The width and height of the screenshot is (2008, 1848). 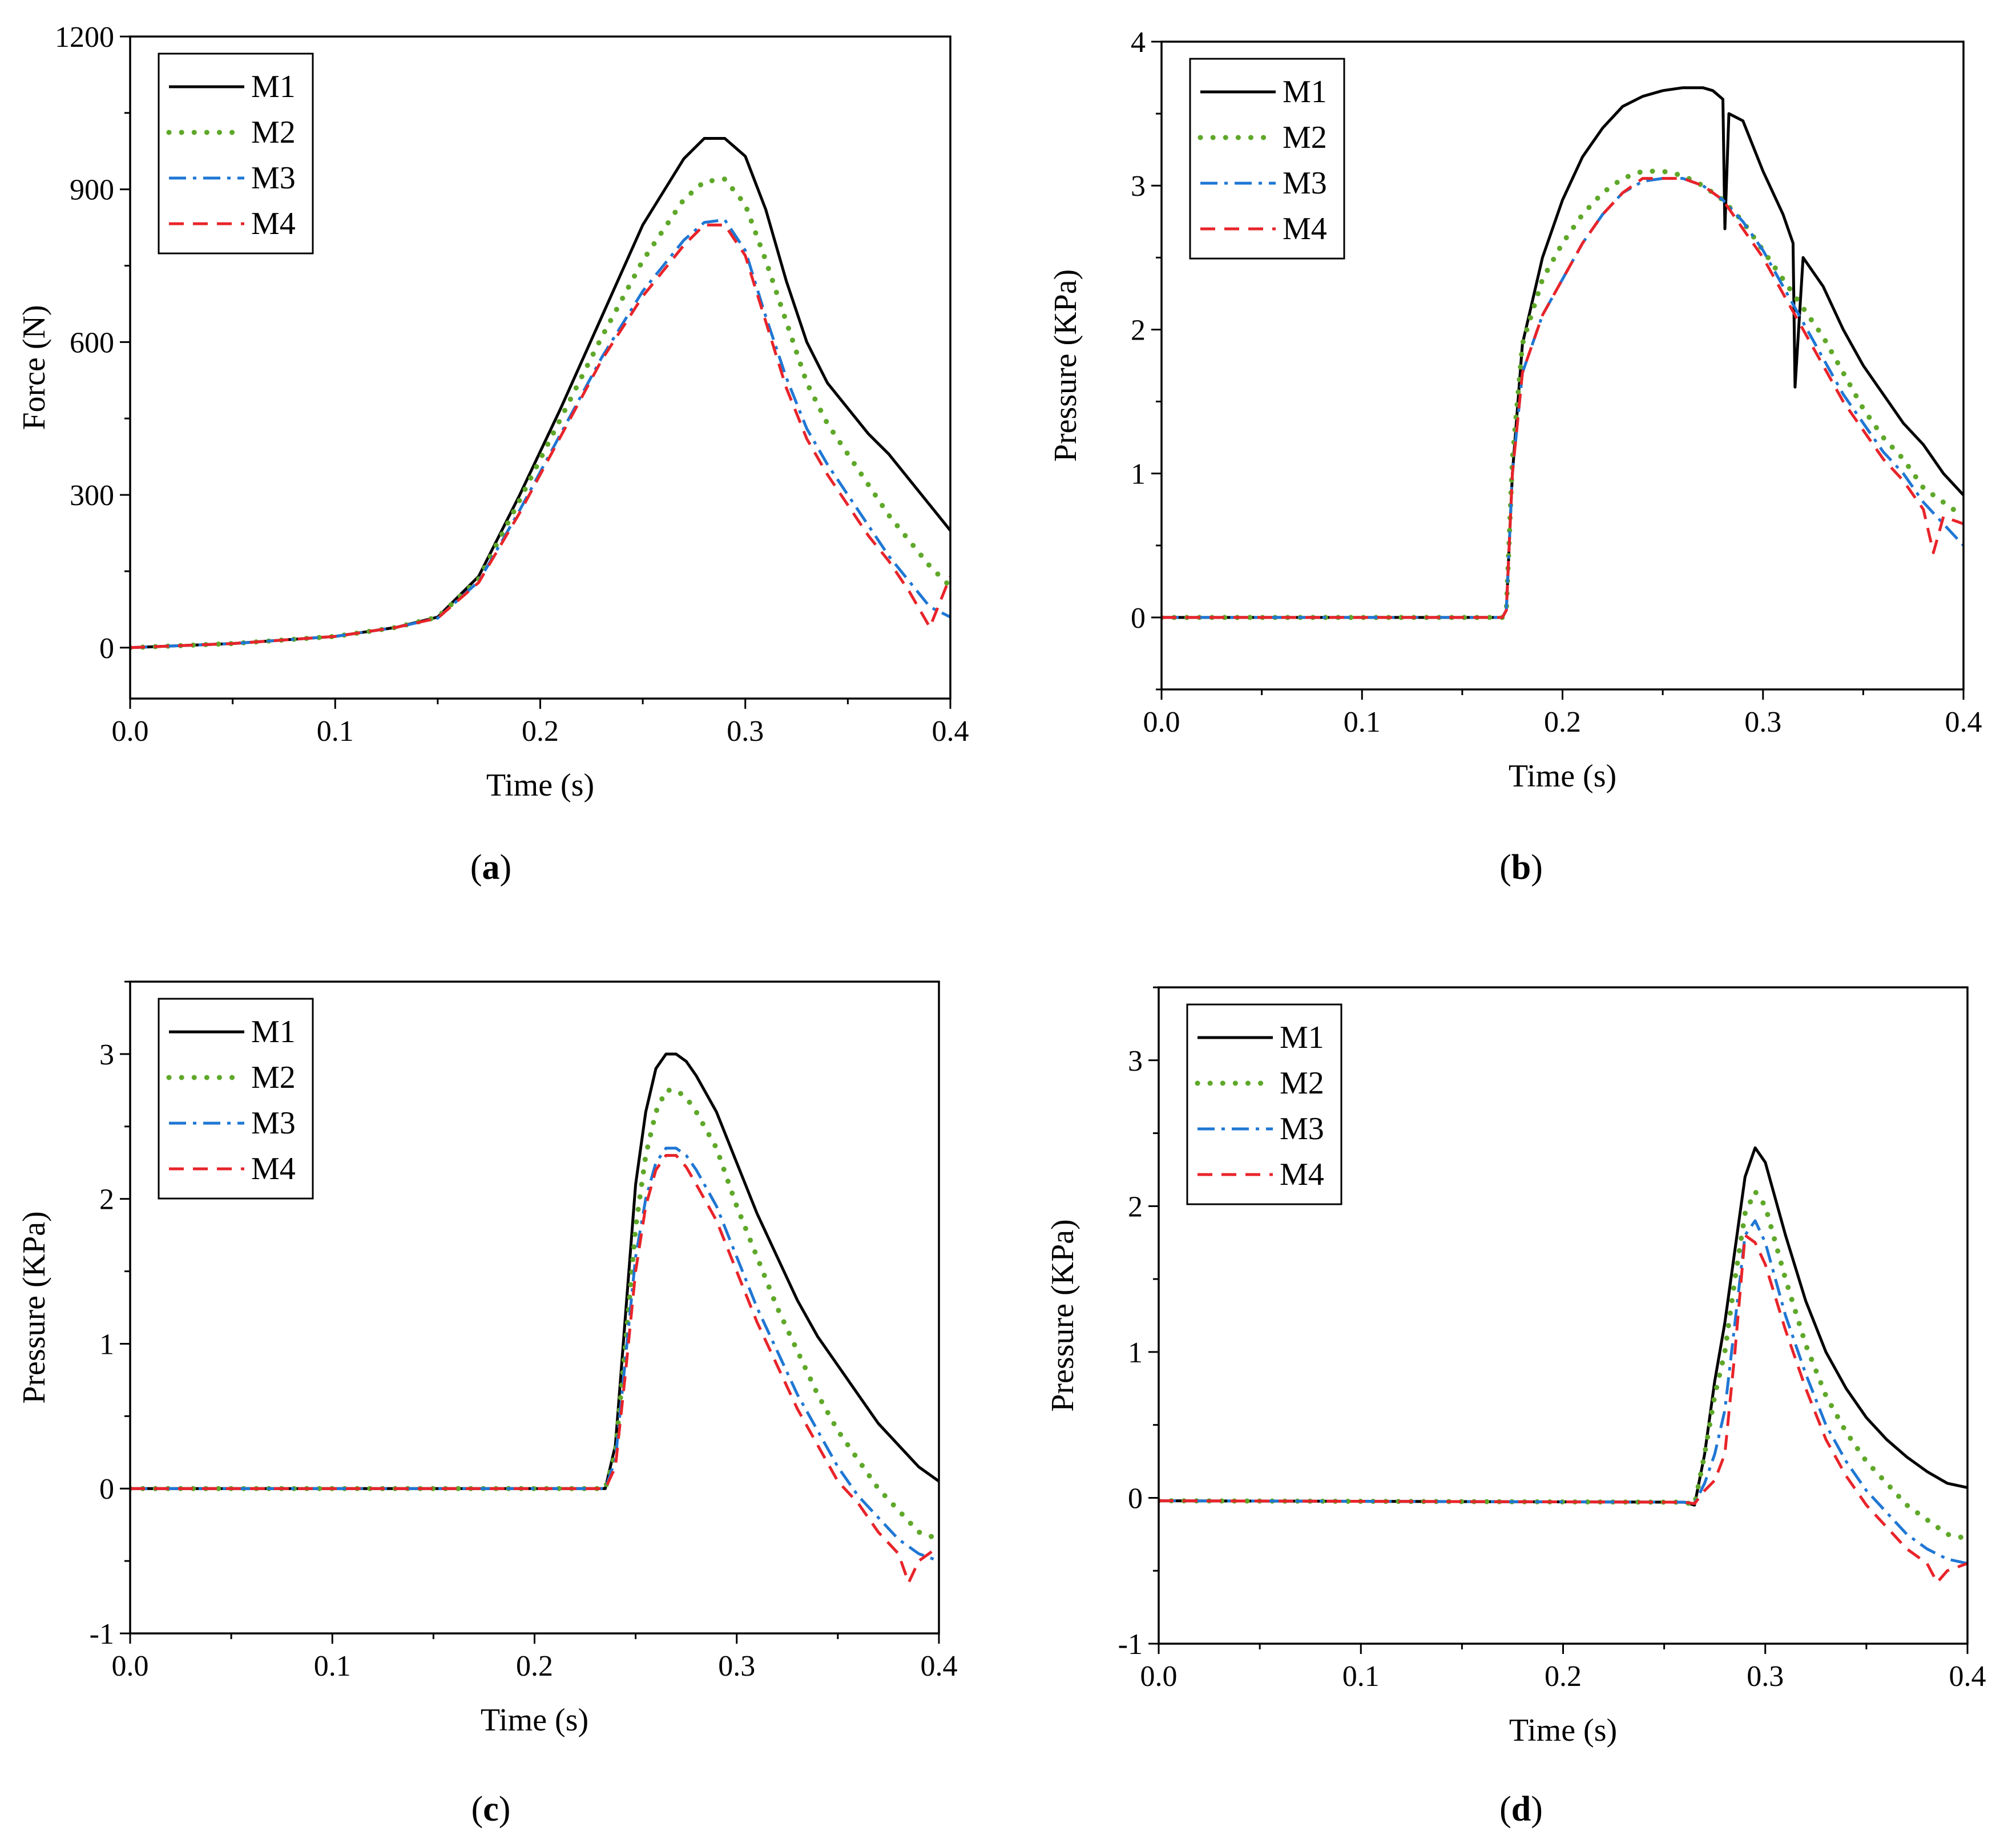 I want to click on y-axis-label: Force (N), so click(x=34, y=368).